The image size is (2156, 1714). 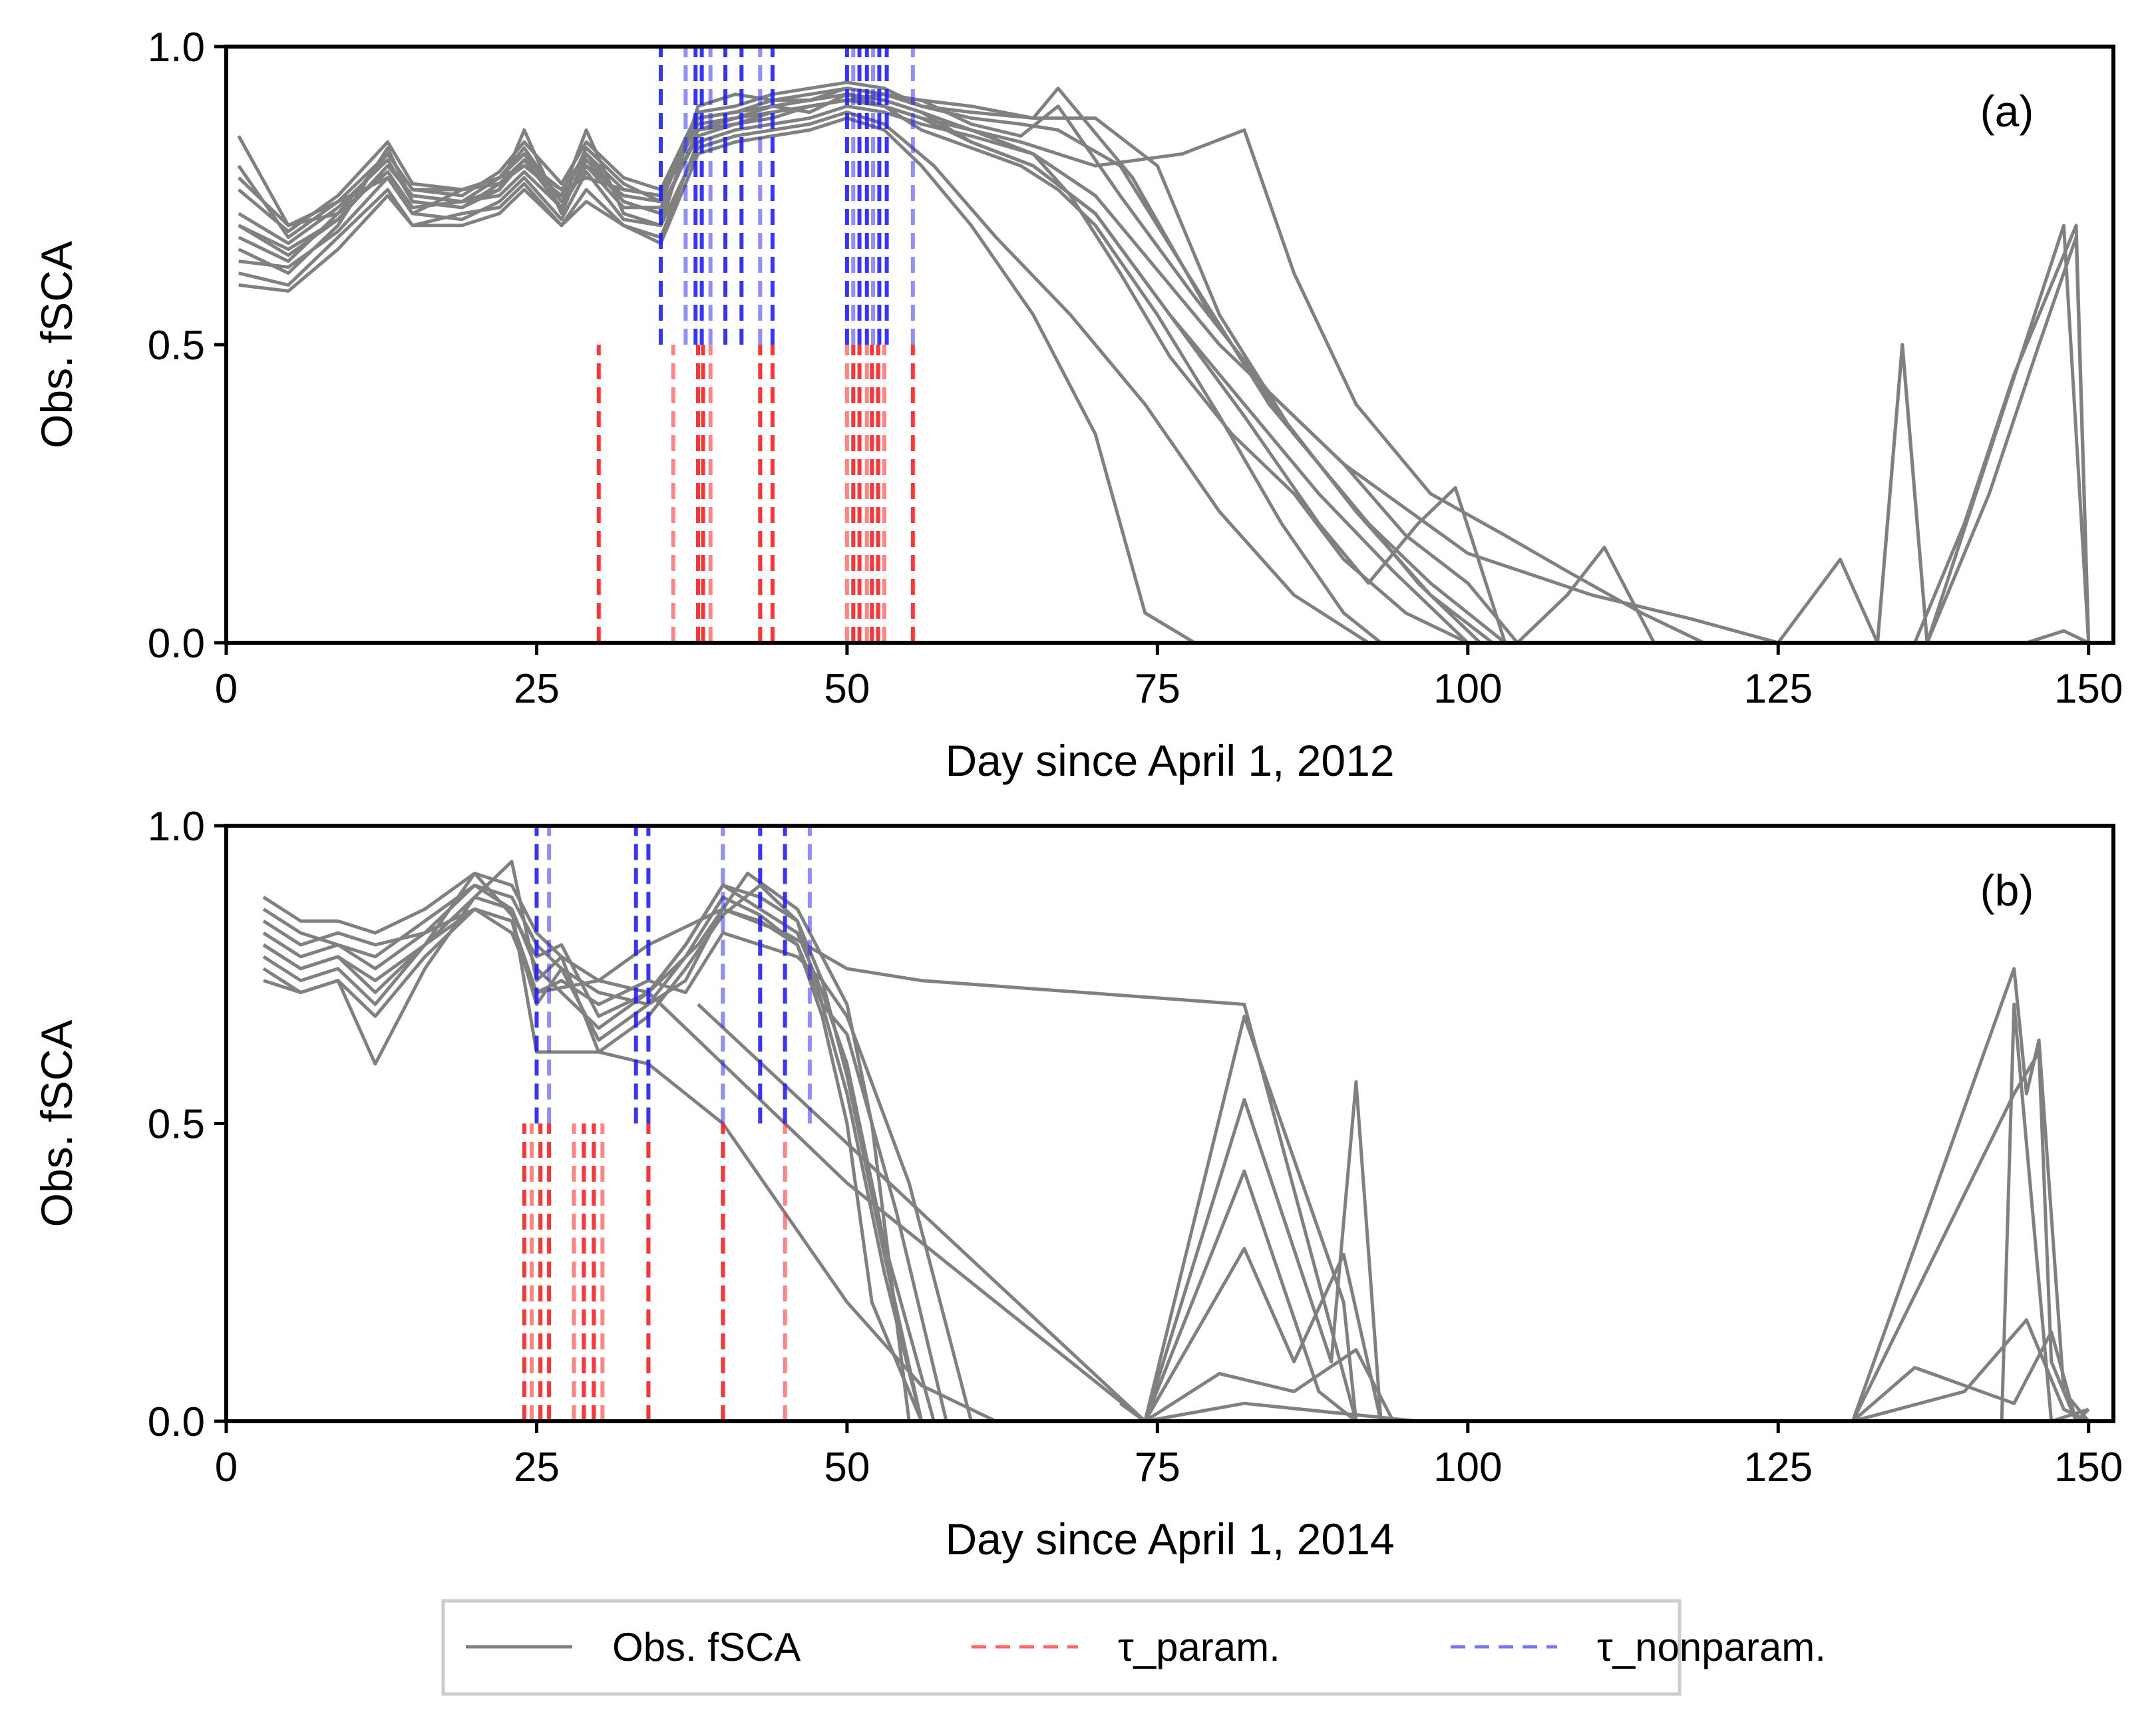 I want to click on x-tick-label-a-4: 100, so click(x=1467, y=689).